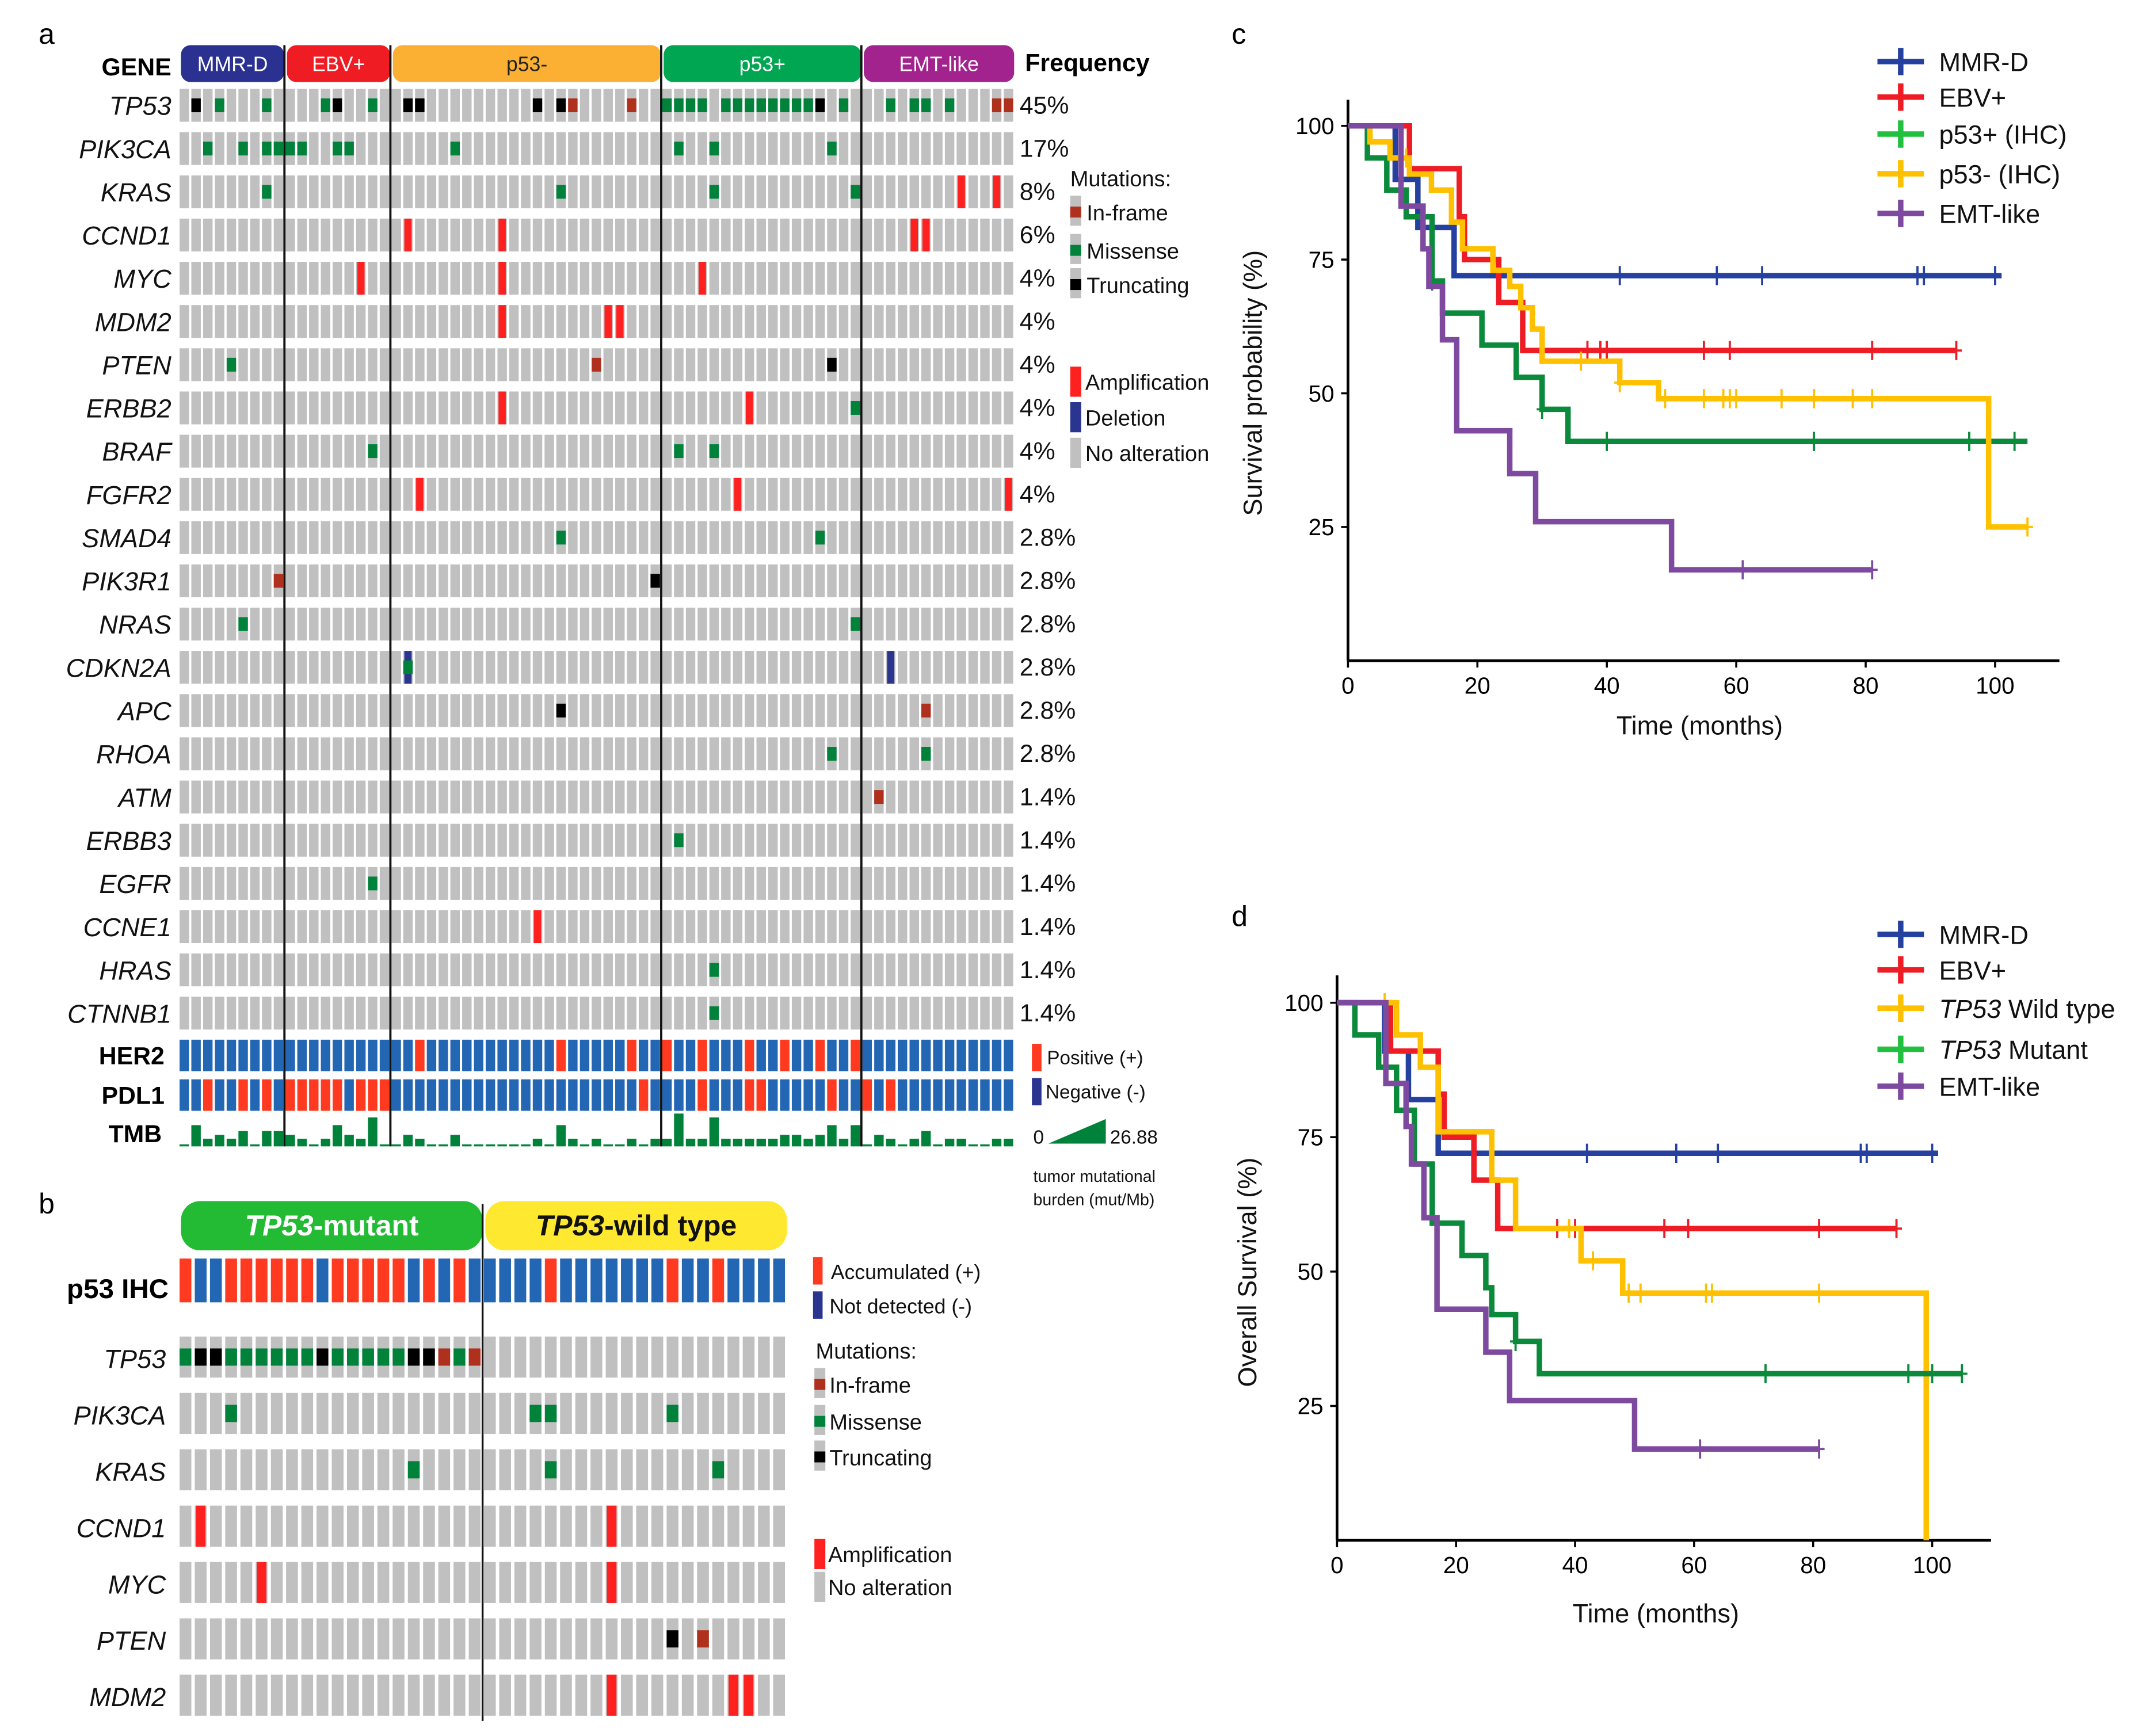 The width and height of the screenshot is (2135, 1736). Describe the element at coordinates (338, 63) in the screenshot. I see `group-header-ebv+` at that location.